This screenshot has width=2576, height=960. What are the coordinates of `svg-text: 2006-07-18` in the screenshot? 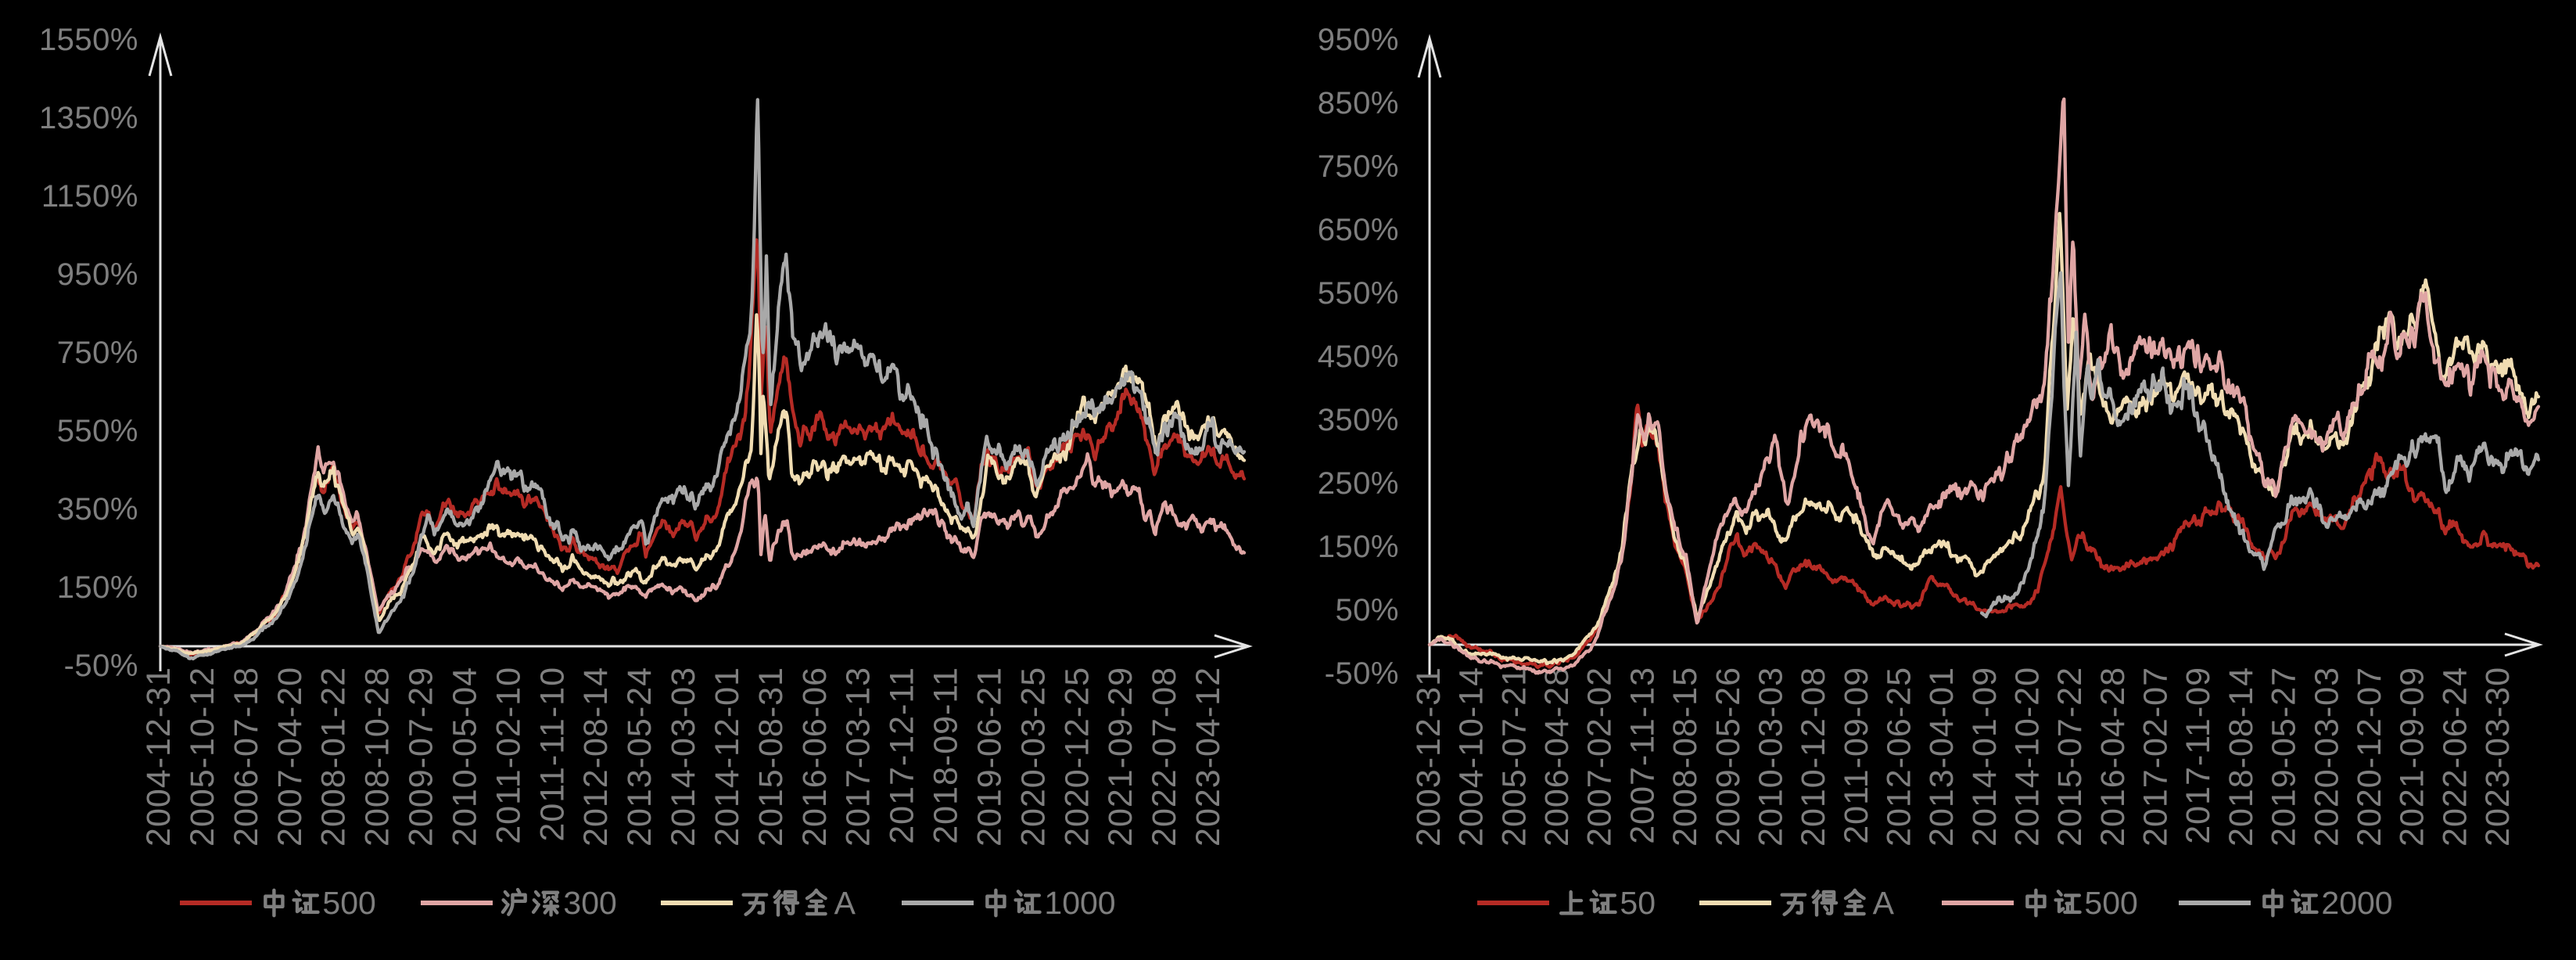 It's located at (246, 757).